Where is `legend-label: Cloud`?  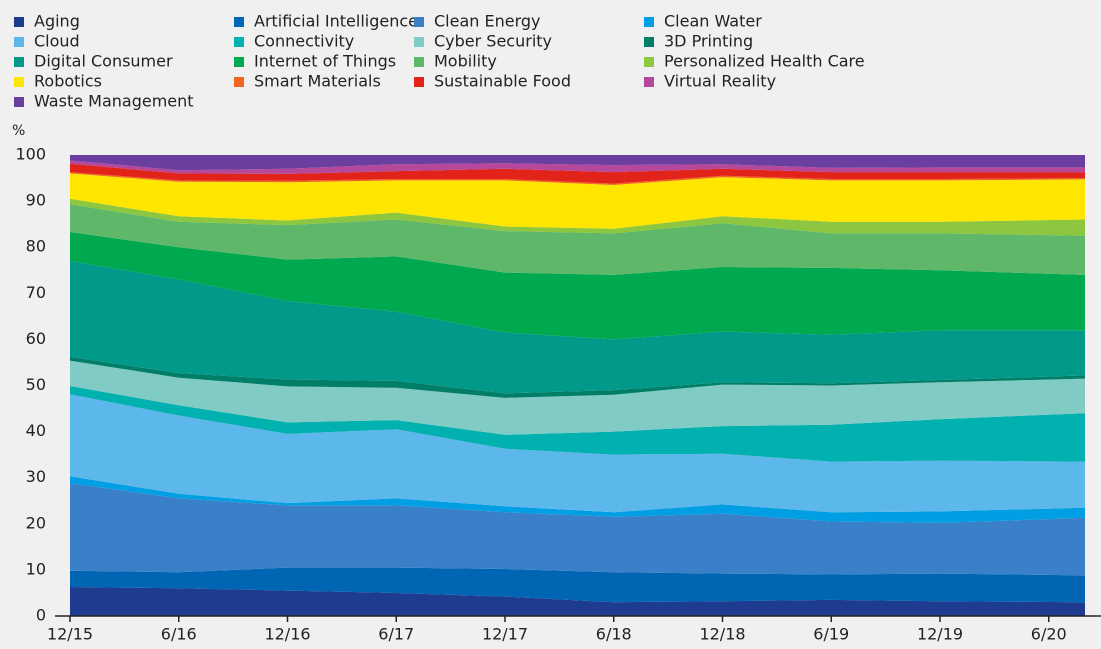
legend-label: Cloud is located at coordinates (57, 41).